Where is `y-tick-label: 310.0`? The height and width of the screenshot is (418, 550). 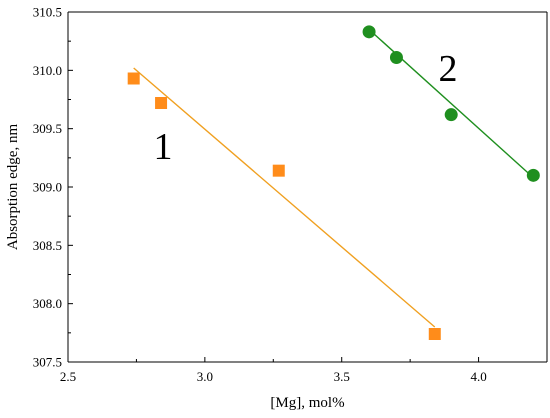 y-tick-label: 310.0 is located at coordinates (47, 70).